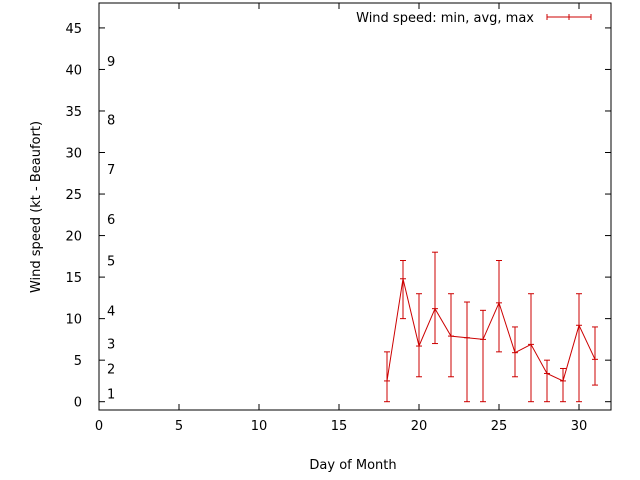  I want to click on beaufort-label: 5, so click(111, 261).